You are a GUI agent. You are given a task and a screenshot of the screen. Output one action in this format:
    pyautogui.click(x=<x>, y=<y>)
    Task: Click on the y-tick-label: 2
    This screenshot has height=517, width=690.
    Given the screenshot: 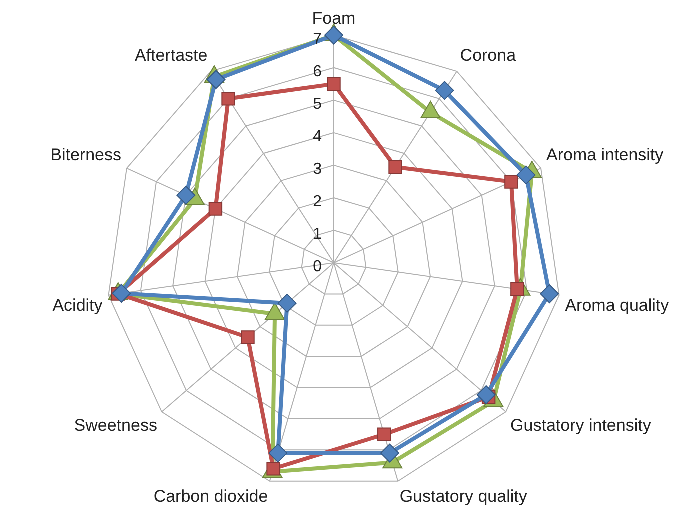 What is the action you would take?
    pyautogui.click(x=317, y=201)
    